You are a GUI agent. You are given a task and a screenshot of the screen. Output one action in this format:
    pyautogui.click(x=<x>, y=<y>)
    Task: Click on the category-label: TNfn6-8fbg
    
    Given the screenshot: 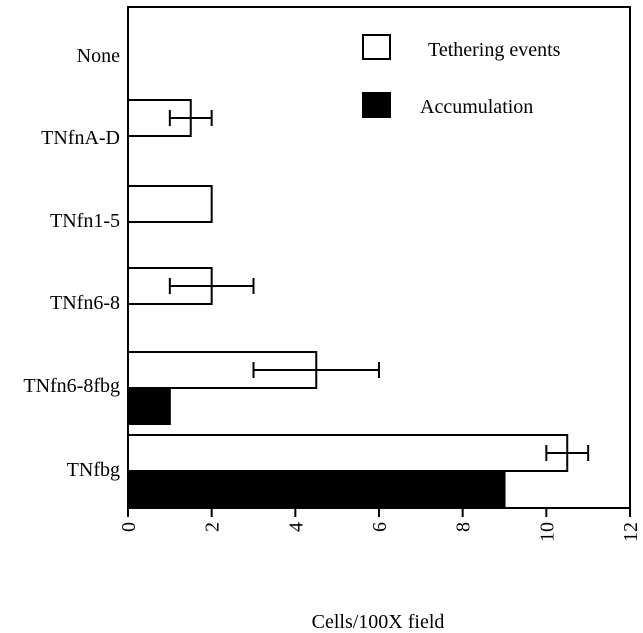 What is the action you would take?
    pyautogui.click(x=71, y=386)
    